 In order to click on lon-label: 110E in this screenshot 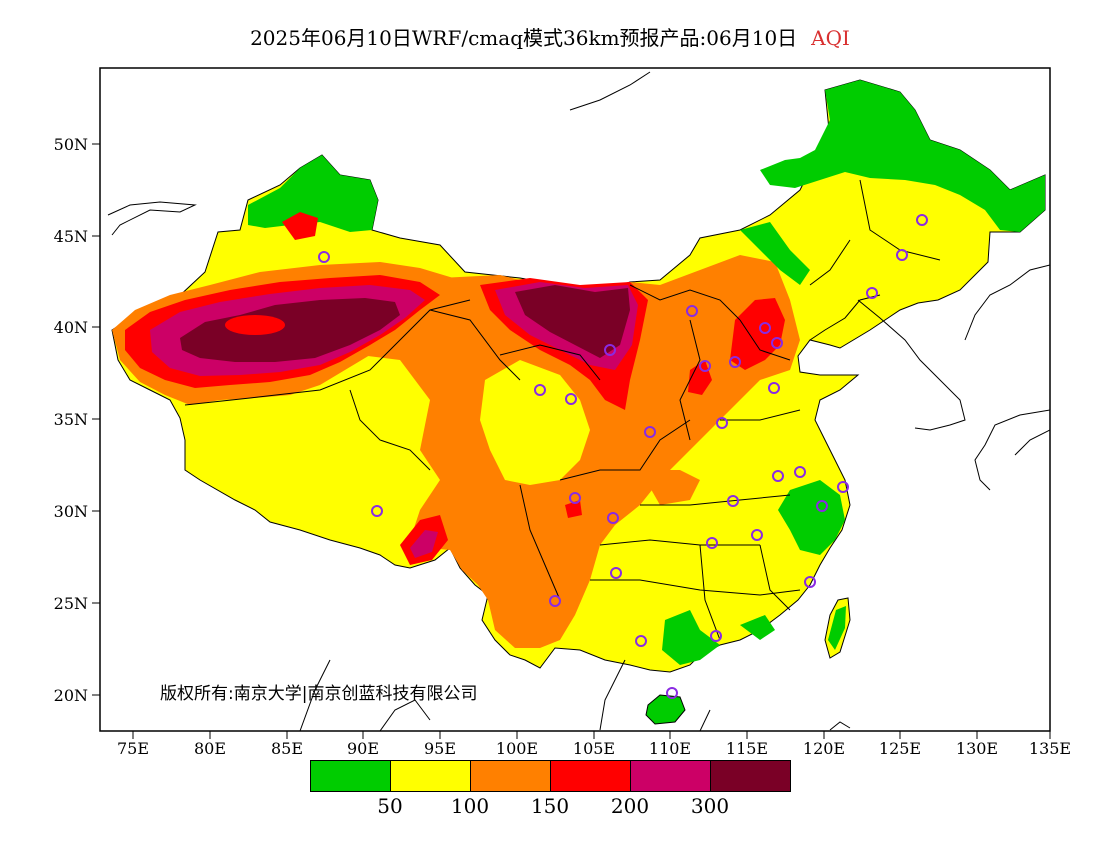, I will do `click(670, 748)`.